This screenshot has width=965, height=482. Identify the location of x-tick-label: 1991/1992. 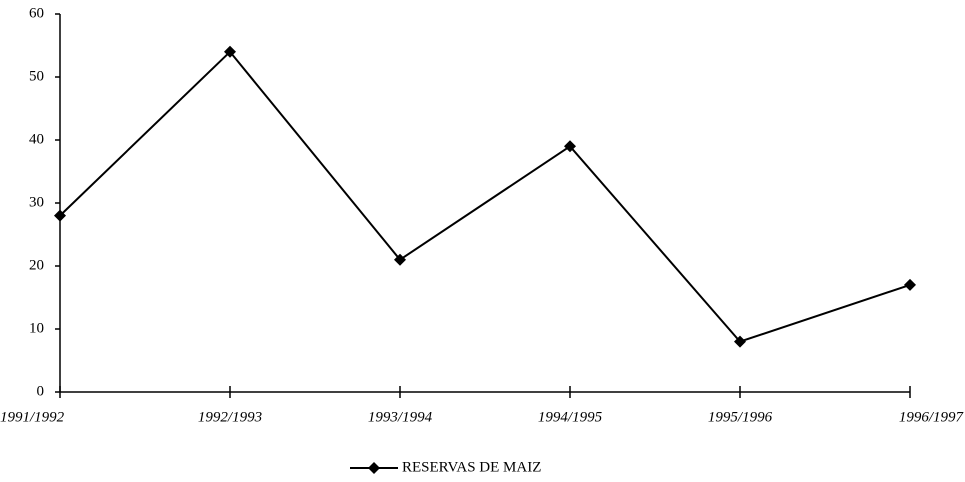
(32, 417).